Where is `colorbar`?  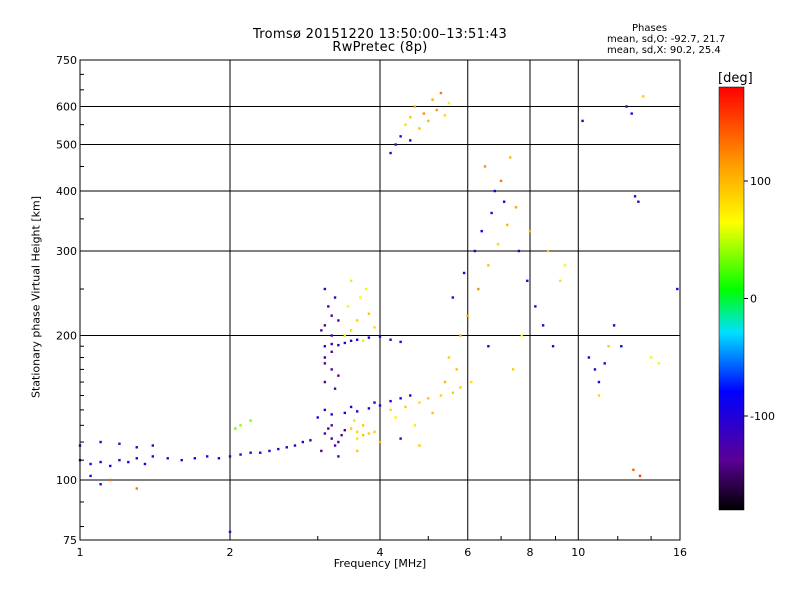 colorbar is located at coordinates (731, 298).